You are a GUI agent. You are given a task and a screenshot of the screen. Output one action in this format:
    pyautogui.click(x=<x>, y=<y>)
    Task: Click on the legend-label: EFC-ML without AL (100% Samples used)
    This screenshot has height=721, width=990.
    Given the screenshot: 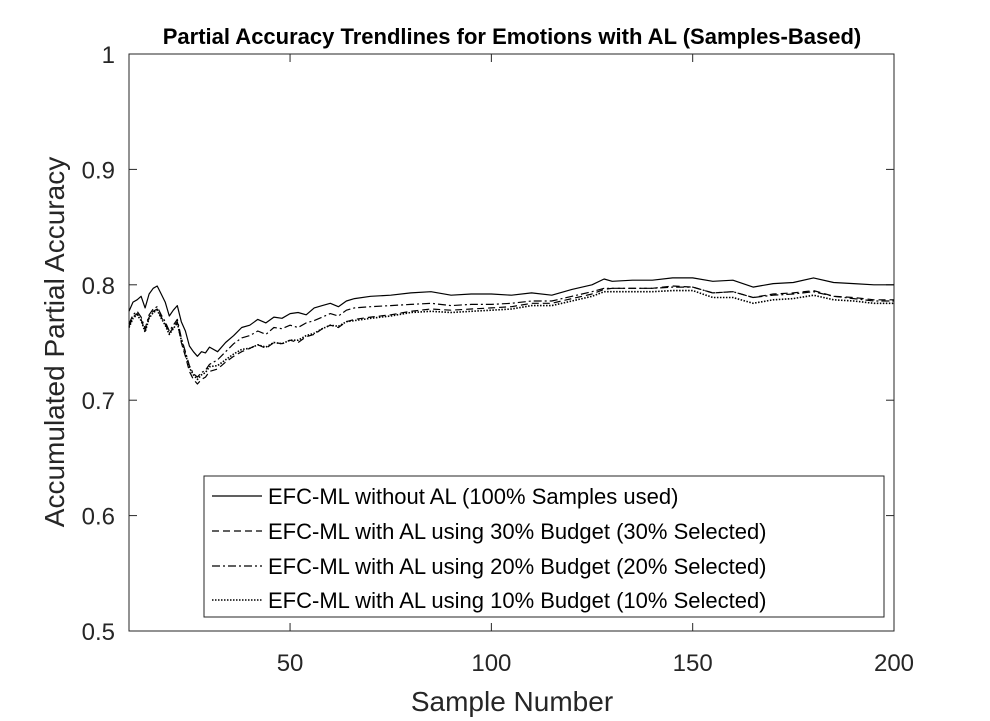 What is the action you would take?
    pyautogui.click(x=473, y=496)
    